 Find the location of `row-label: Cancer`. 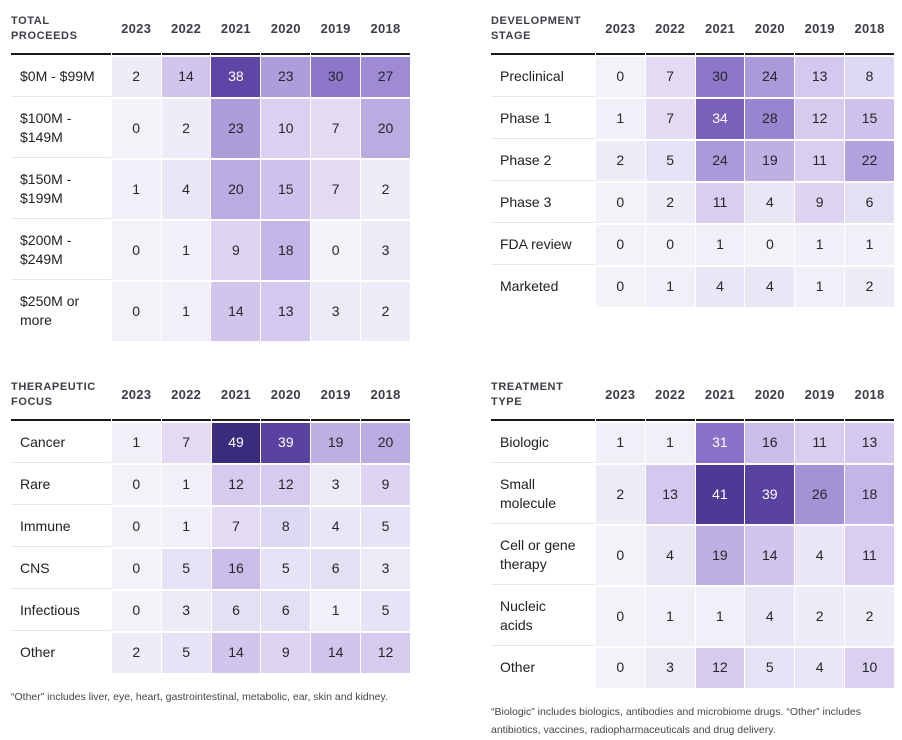

row-label: Cancer is located at coordinates (61, 443).